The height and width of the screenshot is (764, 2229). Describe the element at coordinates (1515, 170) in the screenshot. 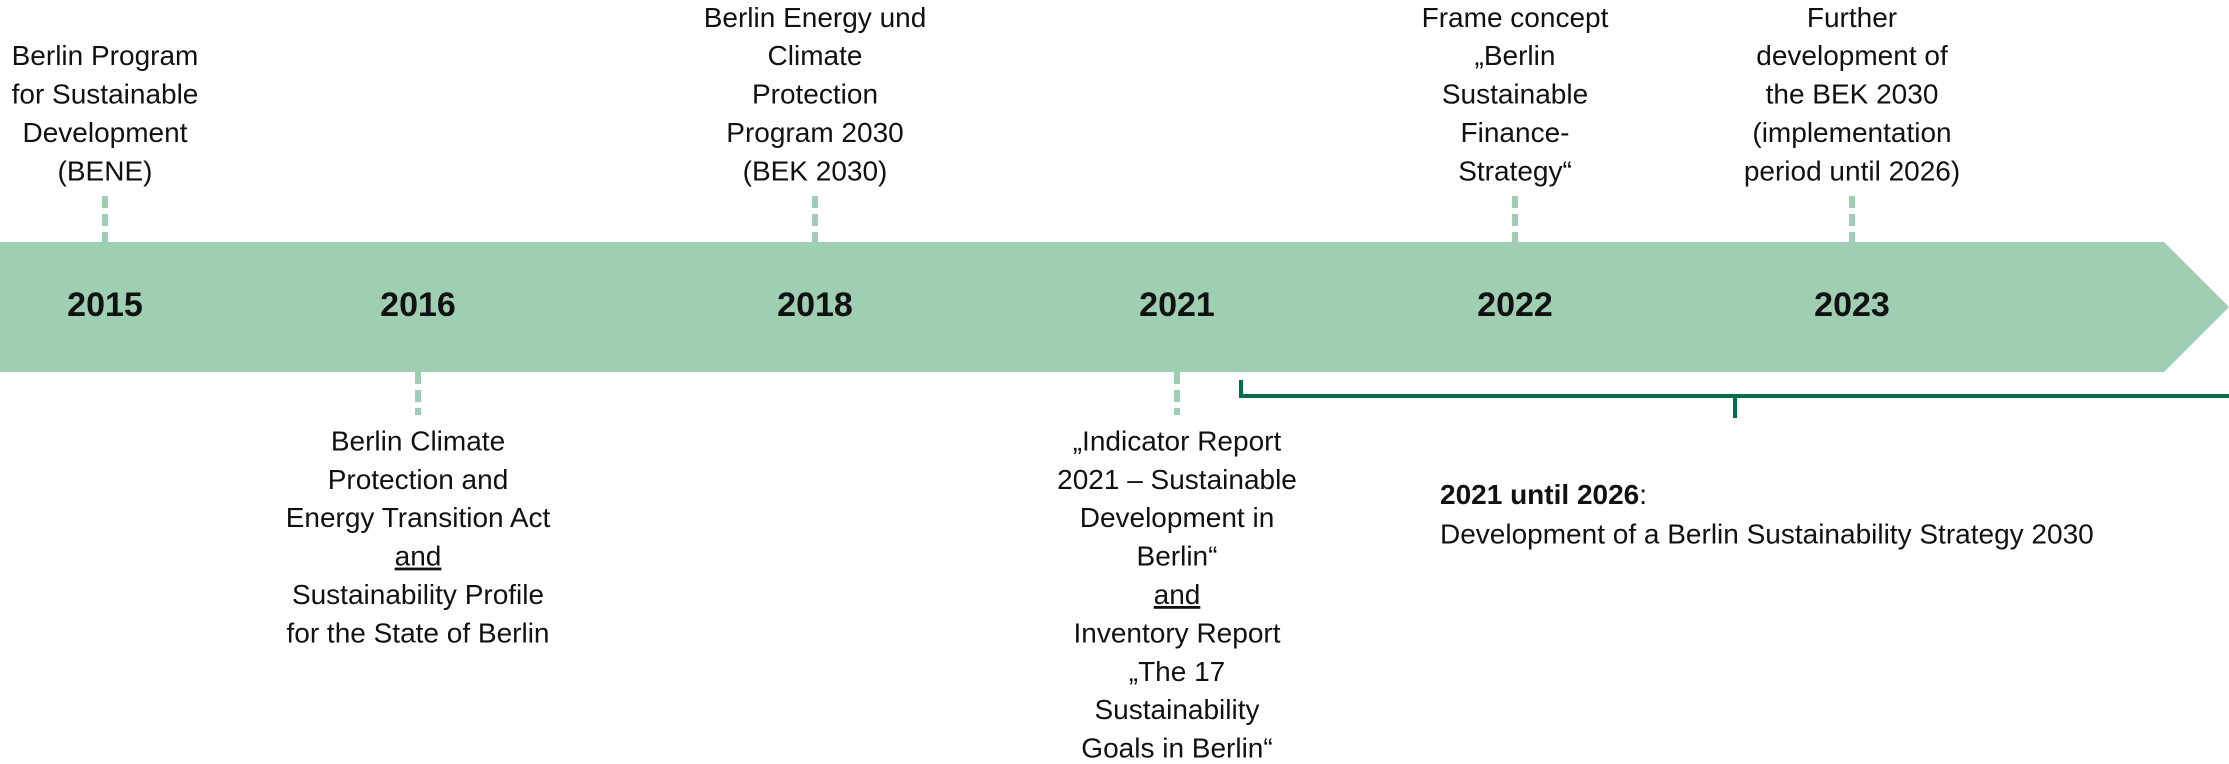

I see `event-text: Strategy“` at that location.